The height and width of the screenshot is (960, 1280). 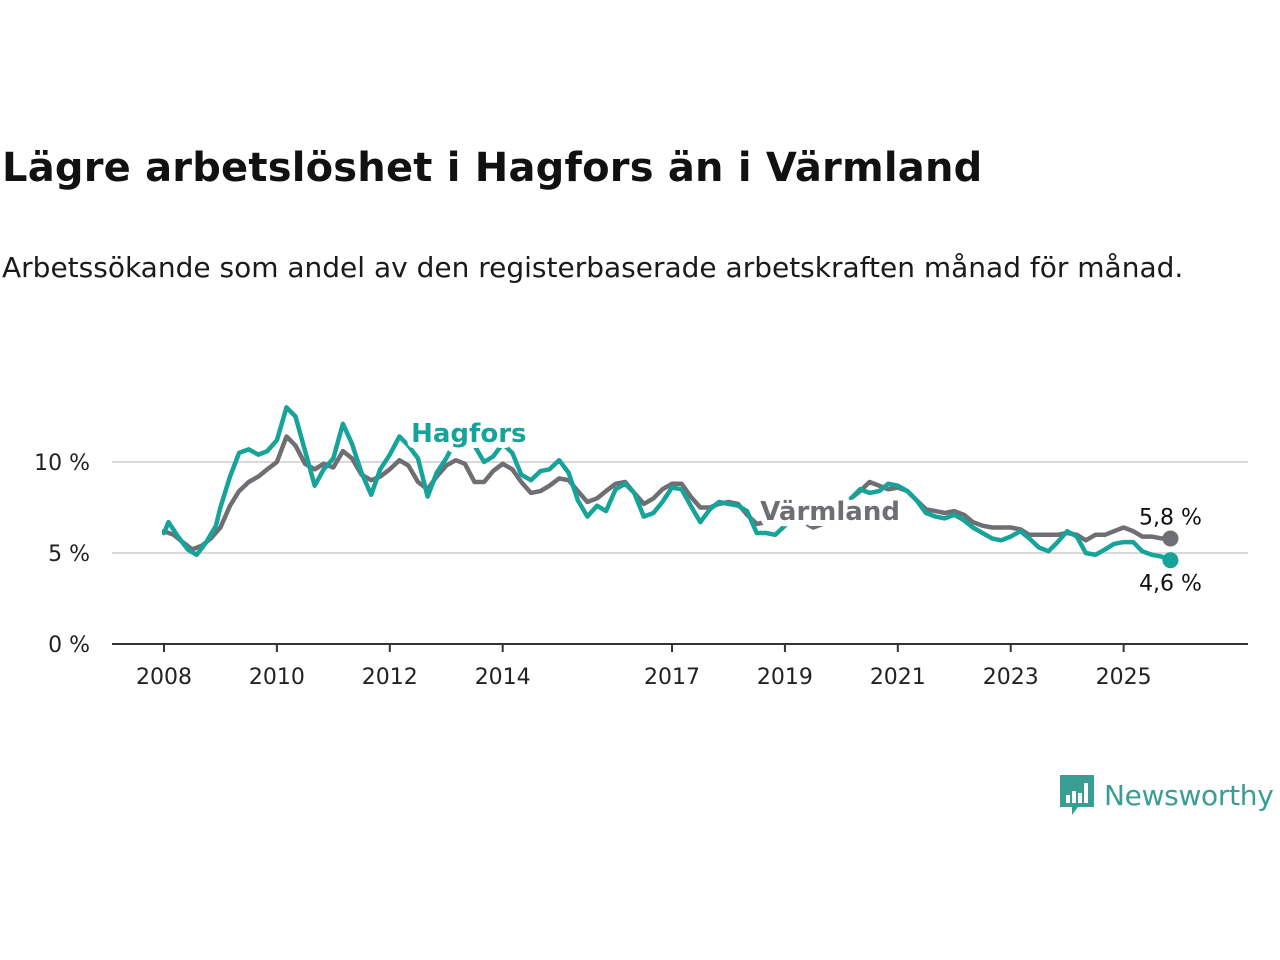 I want to click on x-tick-label: 2014, so click(x=503, y=677).